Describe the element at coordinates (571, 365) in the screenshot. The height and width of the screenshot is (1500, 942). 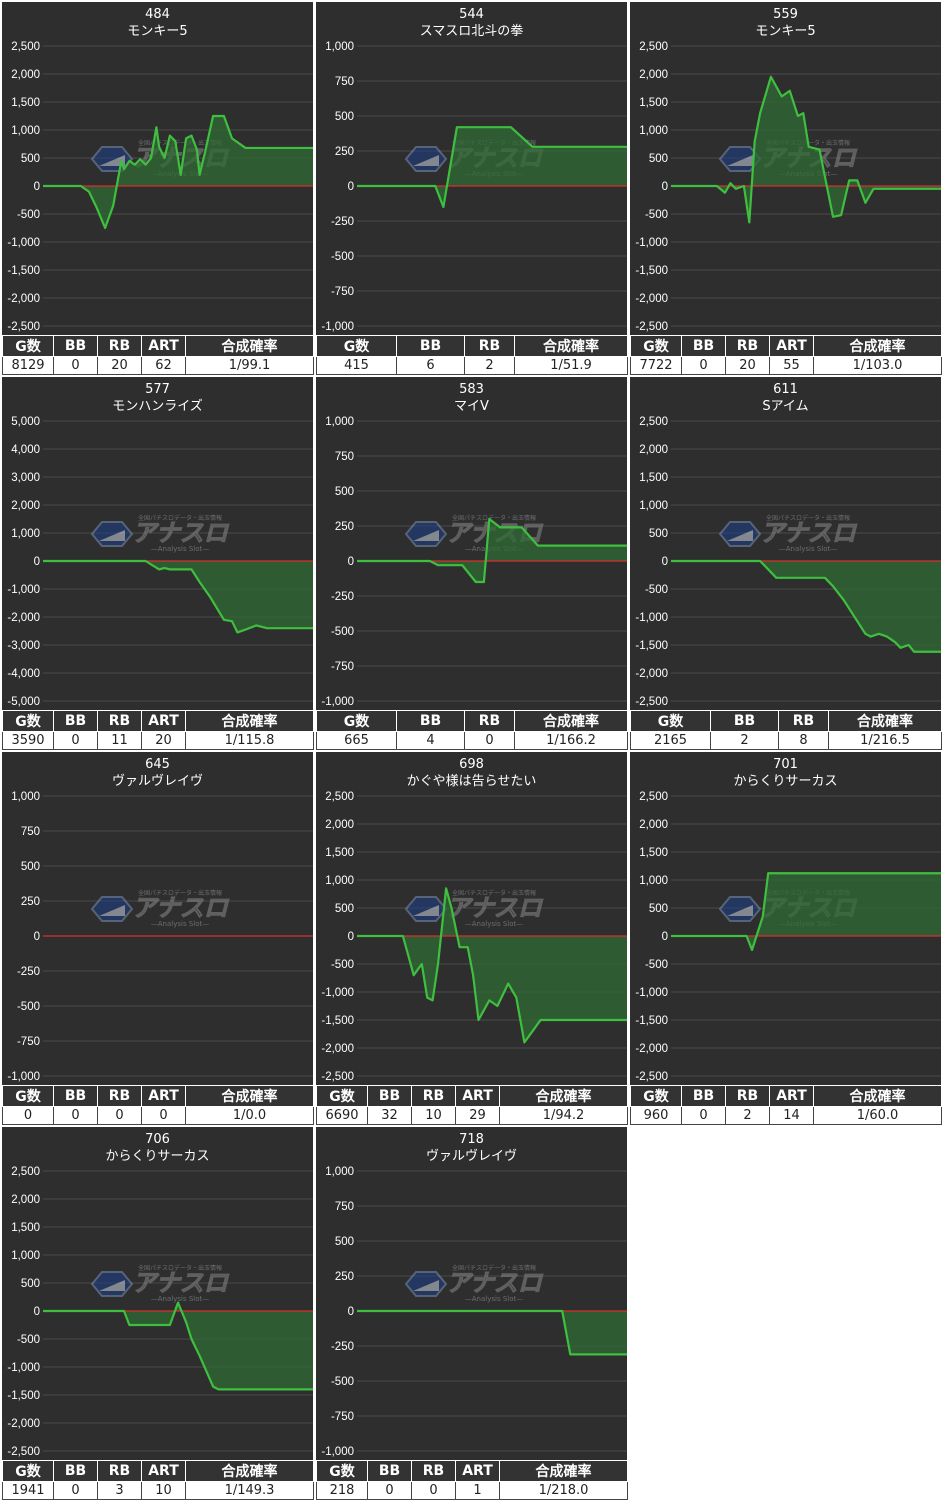
I see `stats-value-cell: 1/51.9` at that location.